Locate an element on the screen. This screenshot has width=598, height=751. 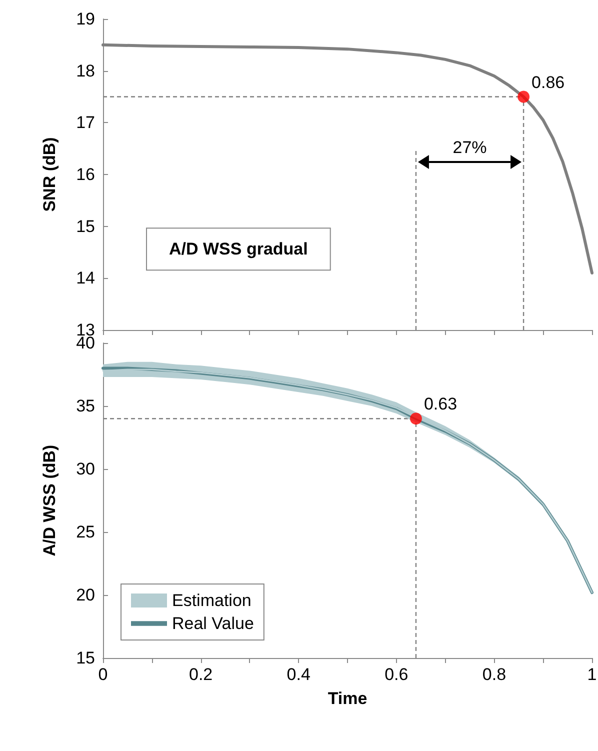
y-tick-label: 20 is located at coordinates (85, 595).